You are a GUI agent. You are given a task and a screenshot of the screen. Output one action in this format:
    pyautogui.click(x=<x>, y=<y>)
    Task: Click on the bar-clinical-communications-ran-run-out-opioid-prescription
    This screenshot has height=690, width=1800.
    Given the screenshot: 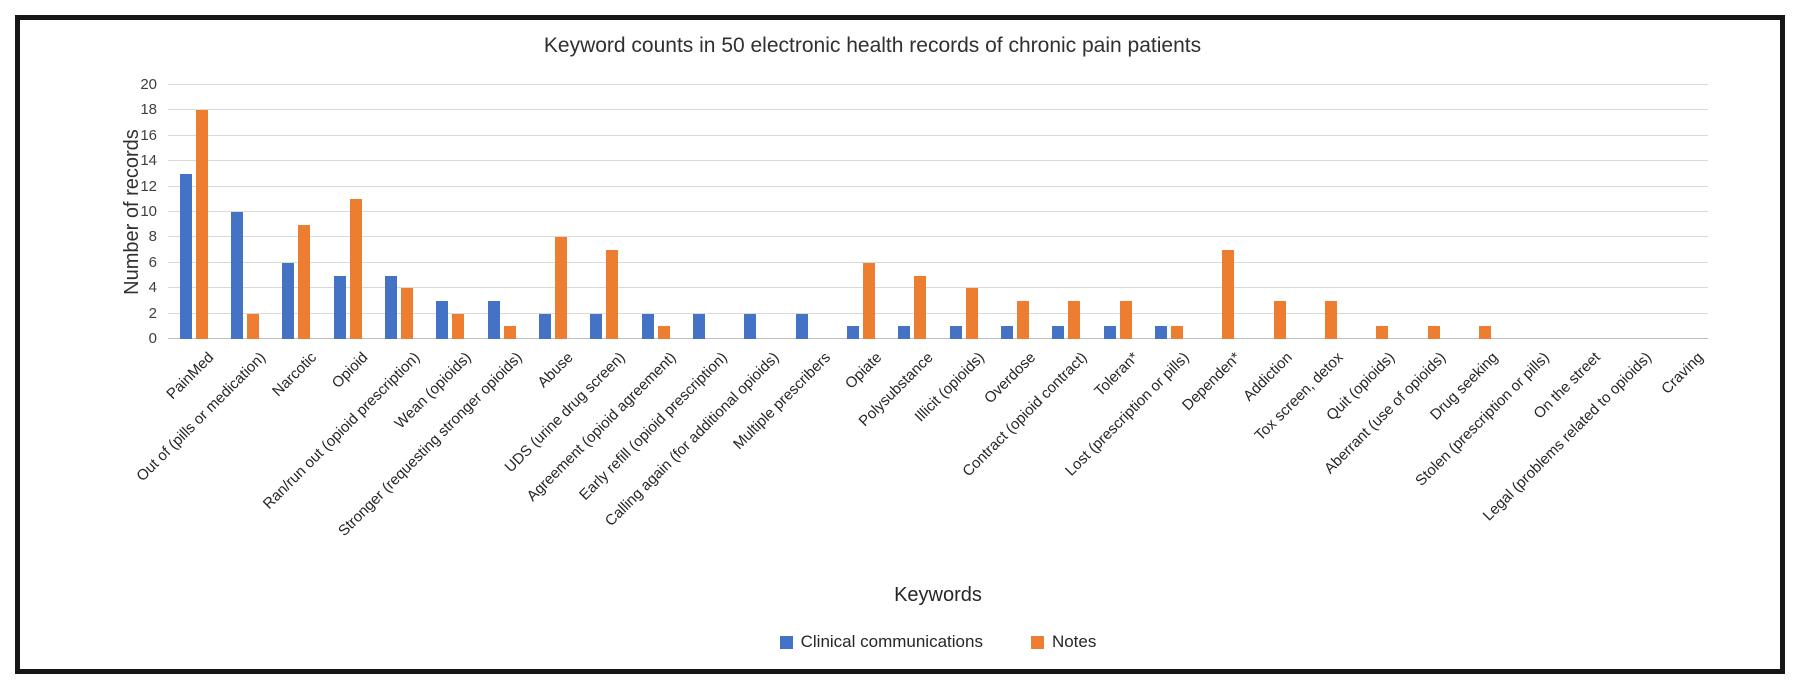 What is the action you would take?
    pyautogui.click(x=391, y=307)
    